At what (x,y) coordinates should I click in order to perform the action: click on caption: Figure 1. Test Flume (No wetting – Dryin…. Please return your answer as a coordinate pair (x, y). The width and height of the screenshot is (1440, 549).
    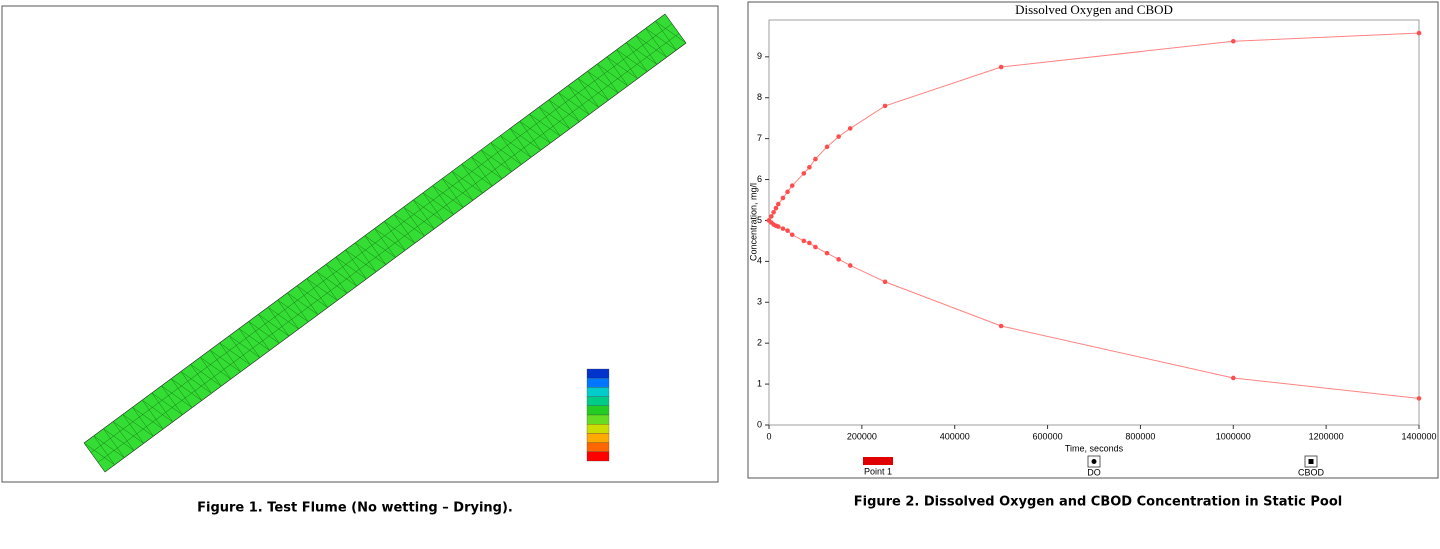
    Looking at the image, I should click on (355, 508).